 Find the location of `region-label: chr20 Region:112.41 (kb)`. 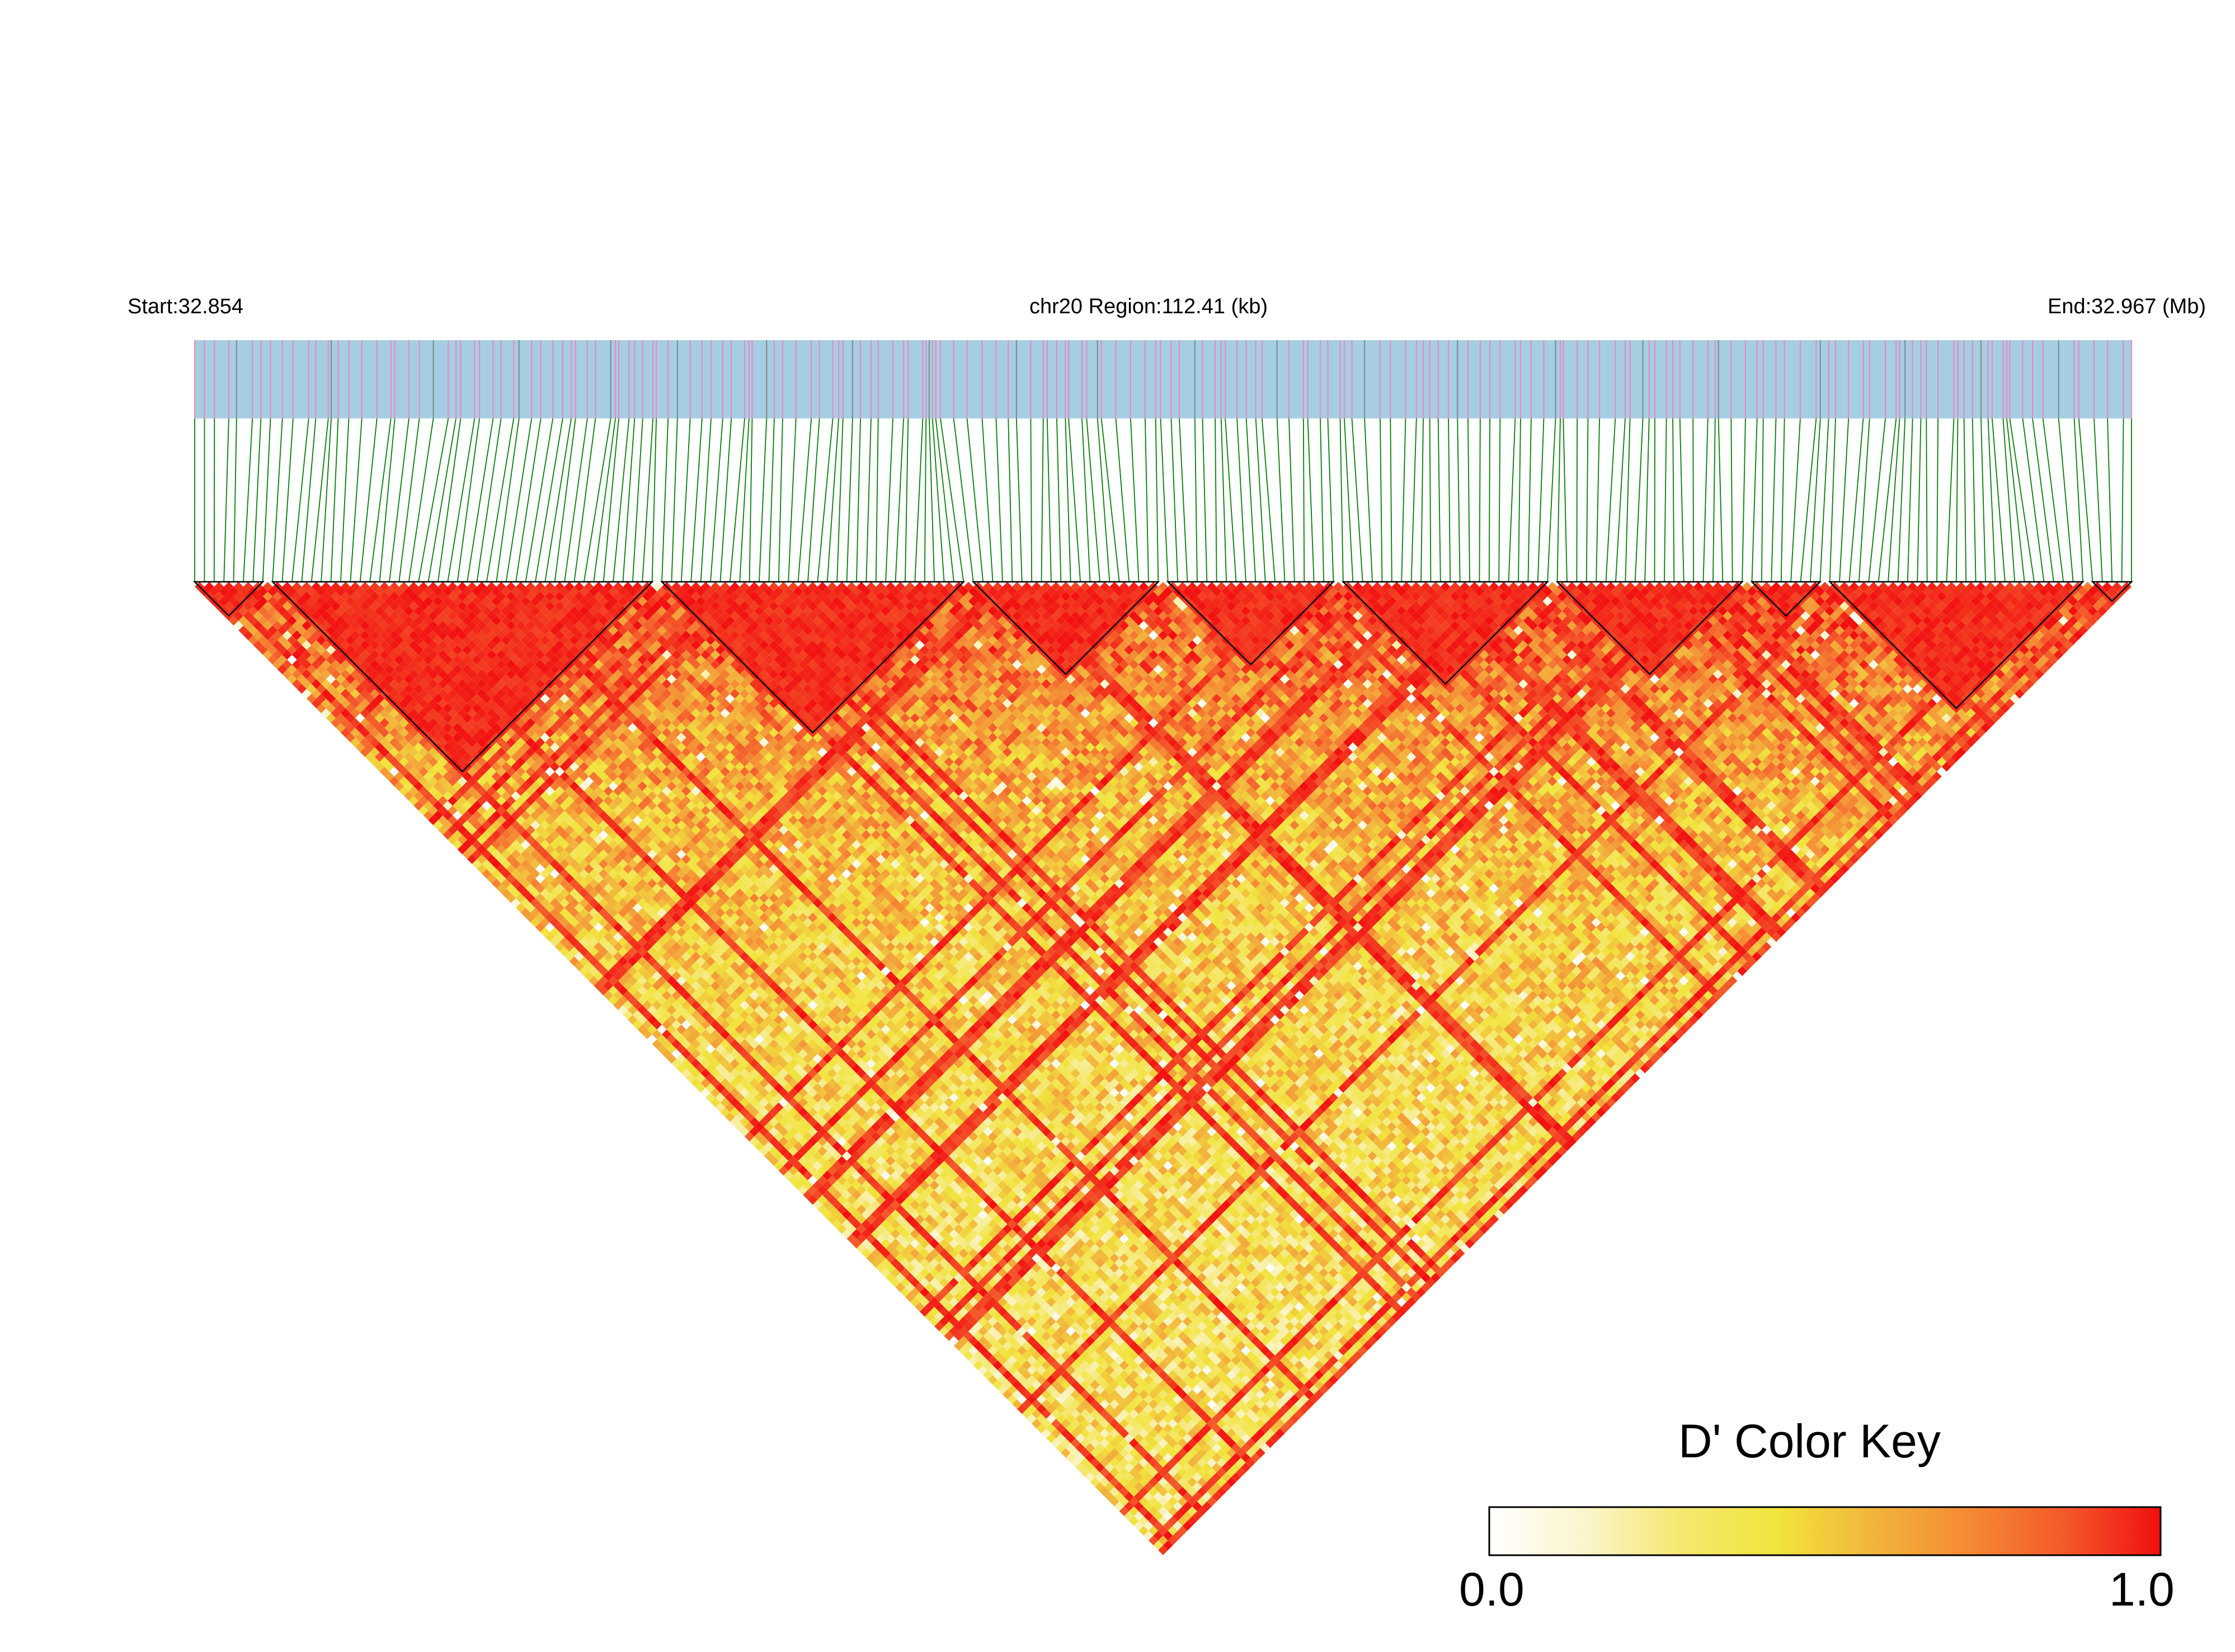

region-label: chr20 Region:112.41 (kb) is located at coordinates (1148, 306).